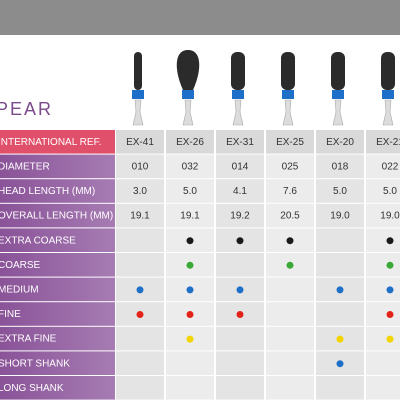 This screenshot has width=400, height=405. I want to click on row-label: DIAMETER, so click(25, 167).